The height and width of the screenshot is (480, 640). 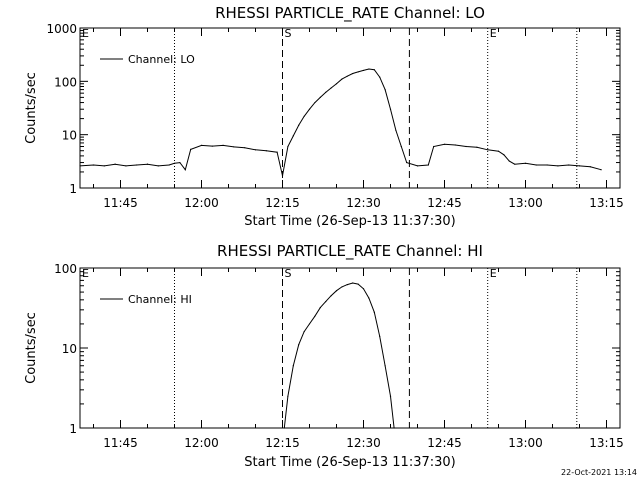 What do you see at coordinates (350, 13) in the screenshot?
I see `chart-title: RHESSI PARTICLE_RATE Channel: LO` at bounding box center [350, 13].